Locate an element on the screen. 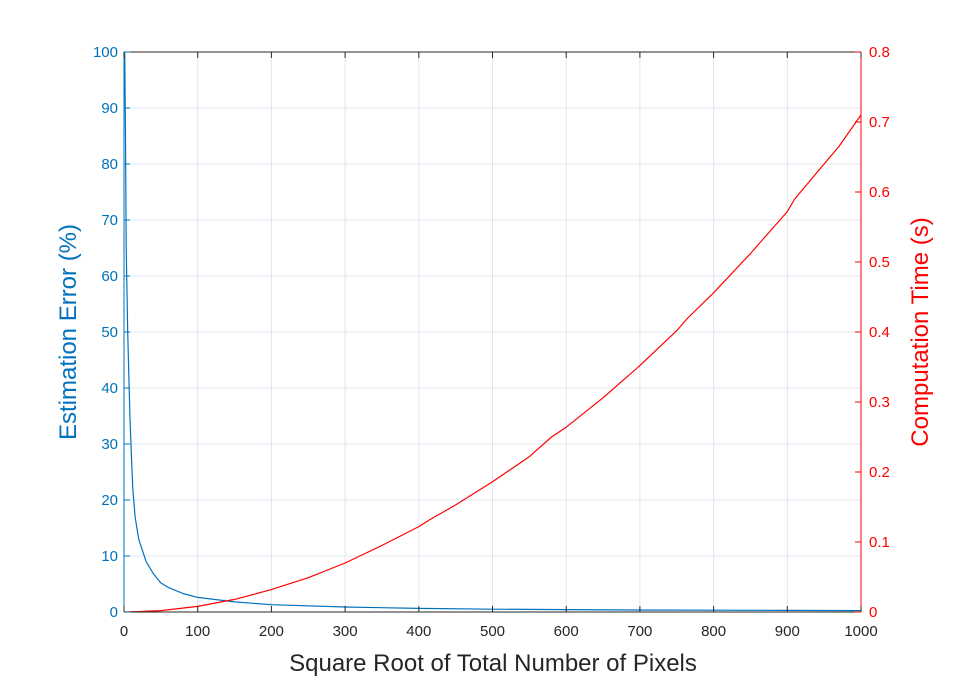 The image size is (954, 687). x-tick-label: 700 is located at coordinates (639, 631).